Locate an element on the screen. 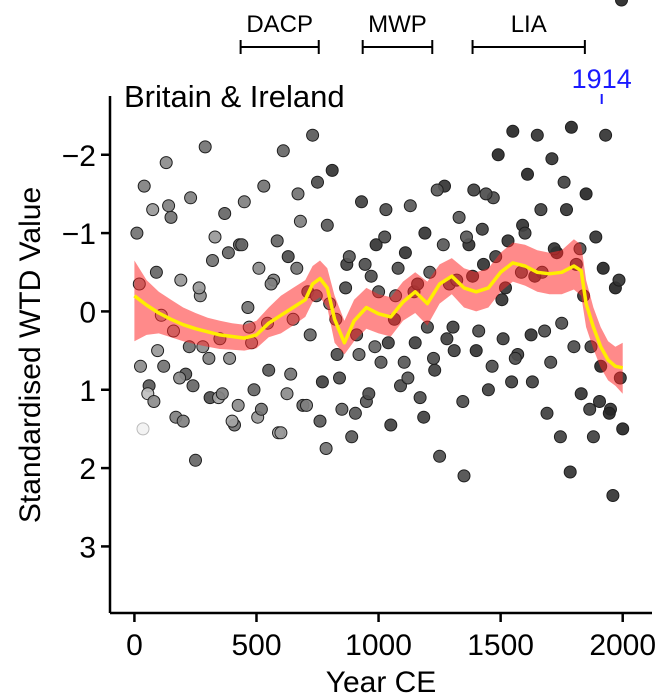  period-label: DACP is located at coordinates (279, 24).